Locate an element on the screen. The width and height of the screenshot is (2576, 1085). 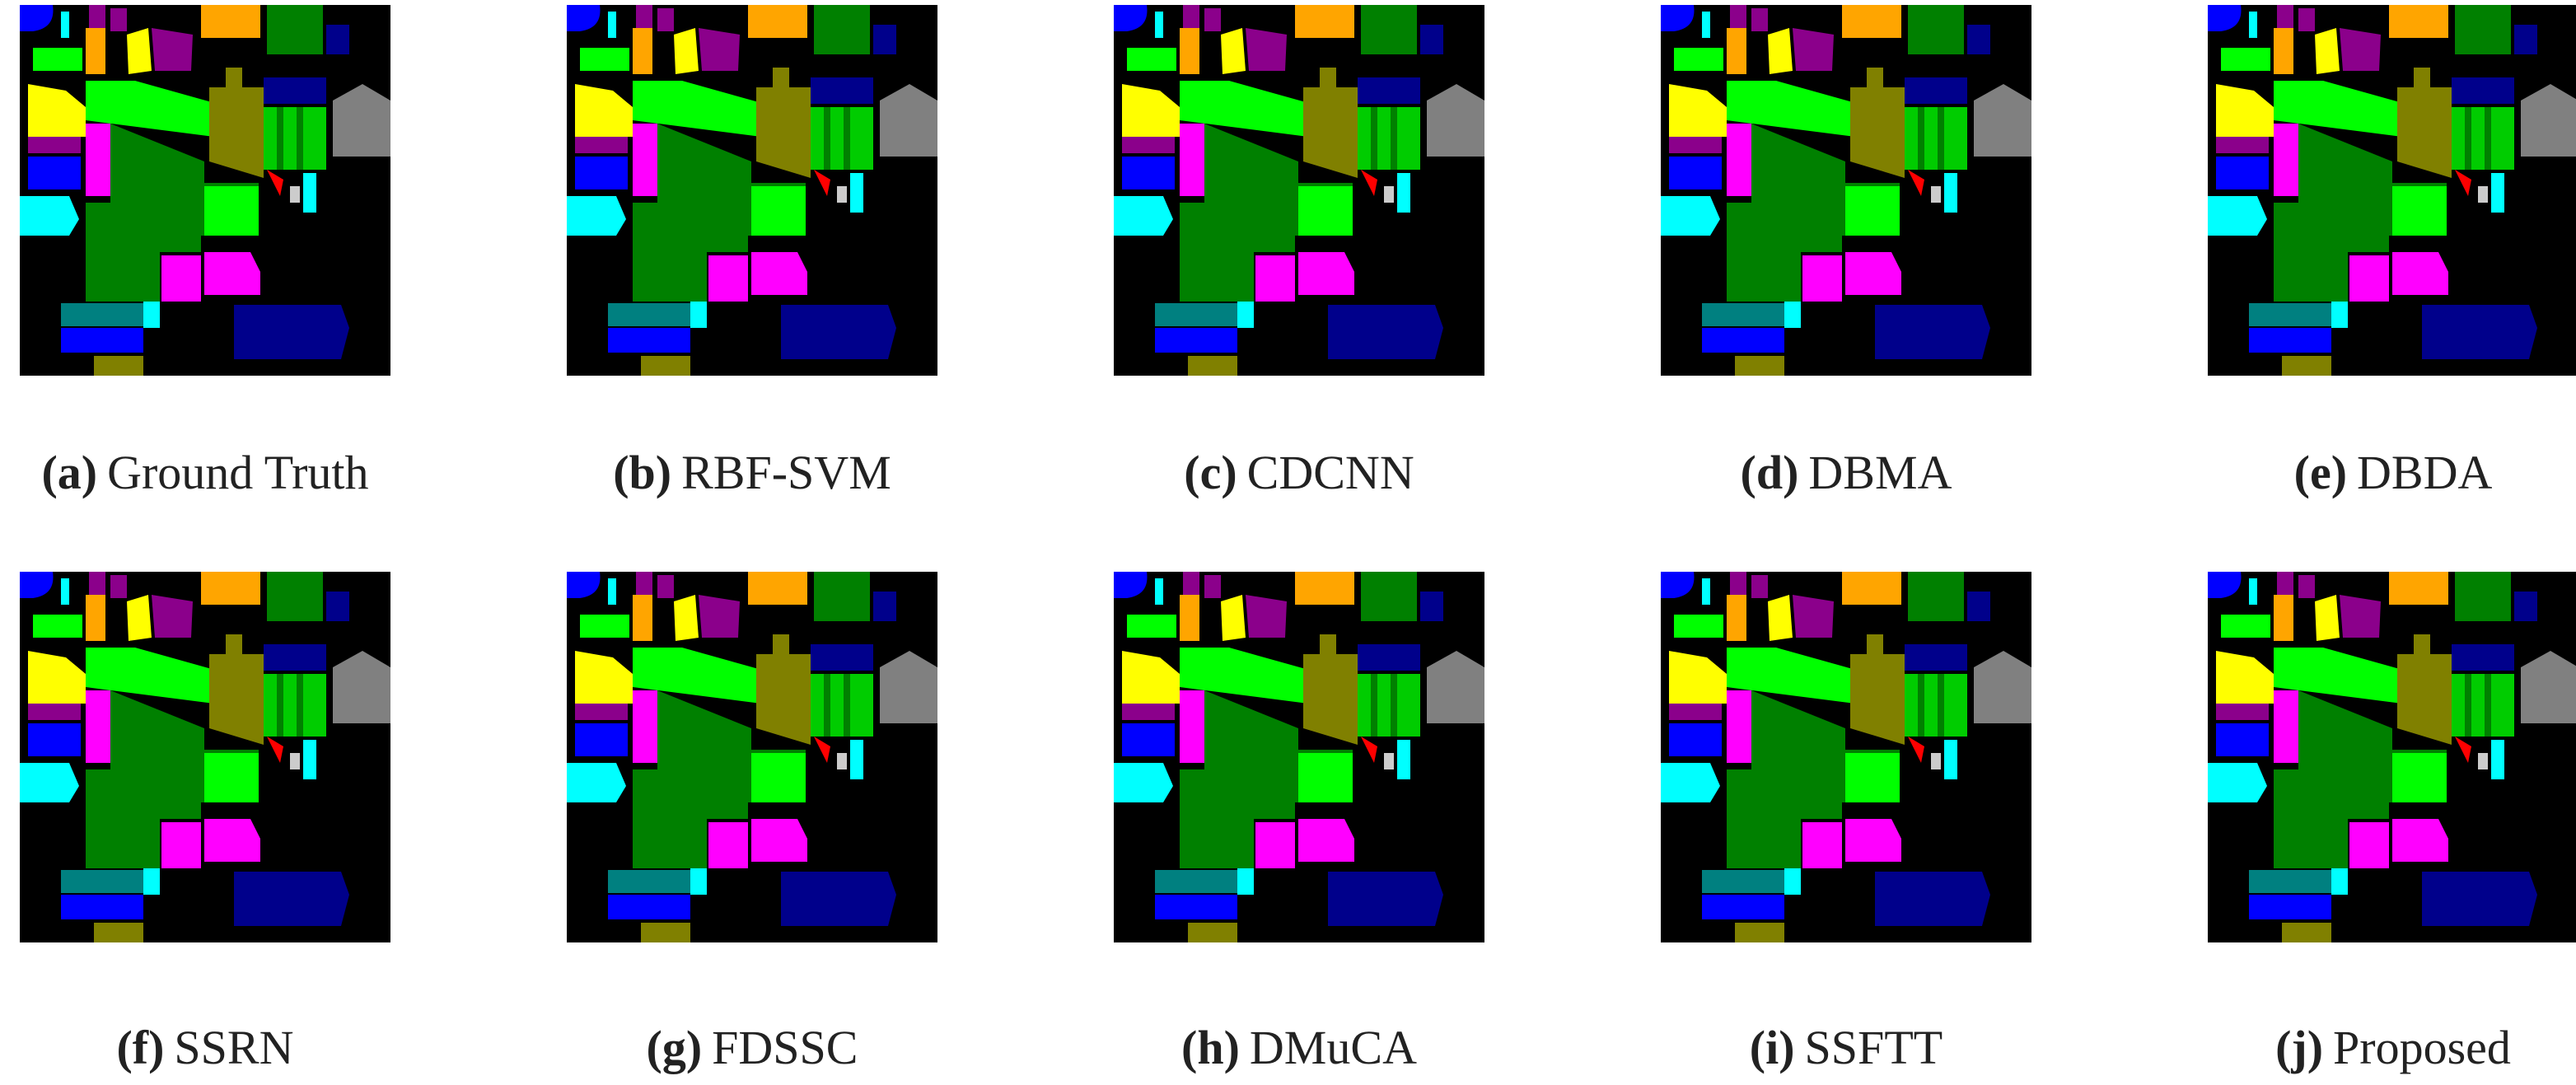
caption: (f) SSRN is located at coordinates (226, 1048).